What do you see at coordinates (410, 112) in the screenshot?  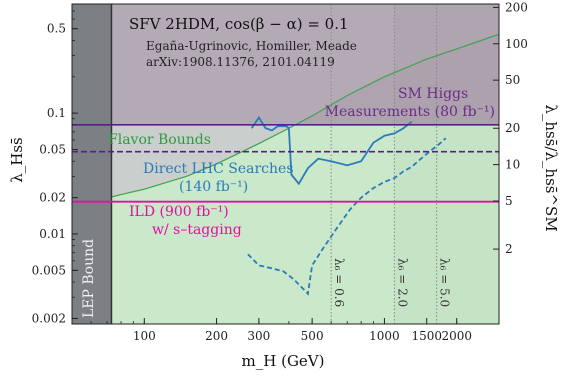 I see `sm-higgs-label-line2: Measurements (80 fb⁻¹)` at bounding box center [410, 112].